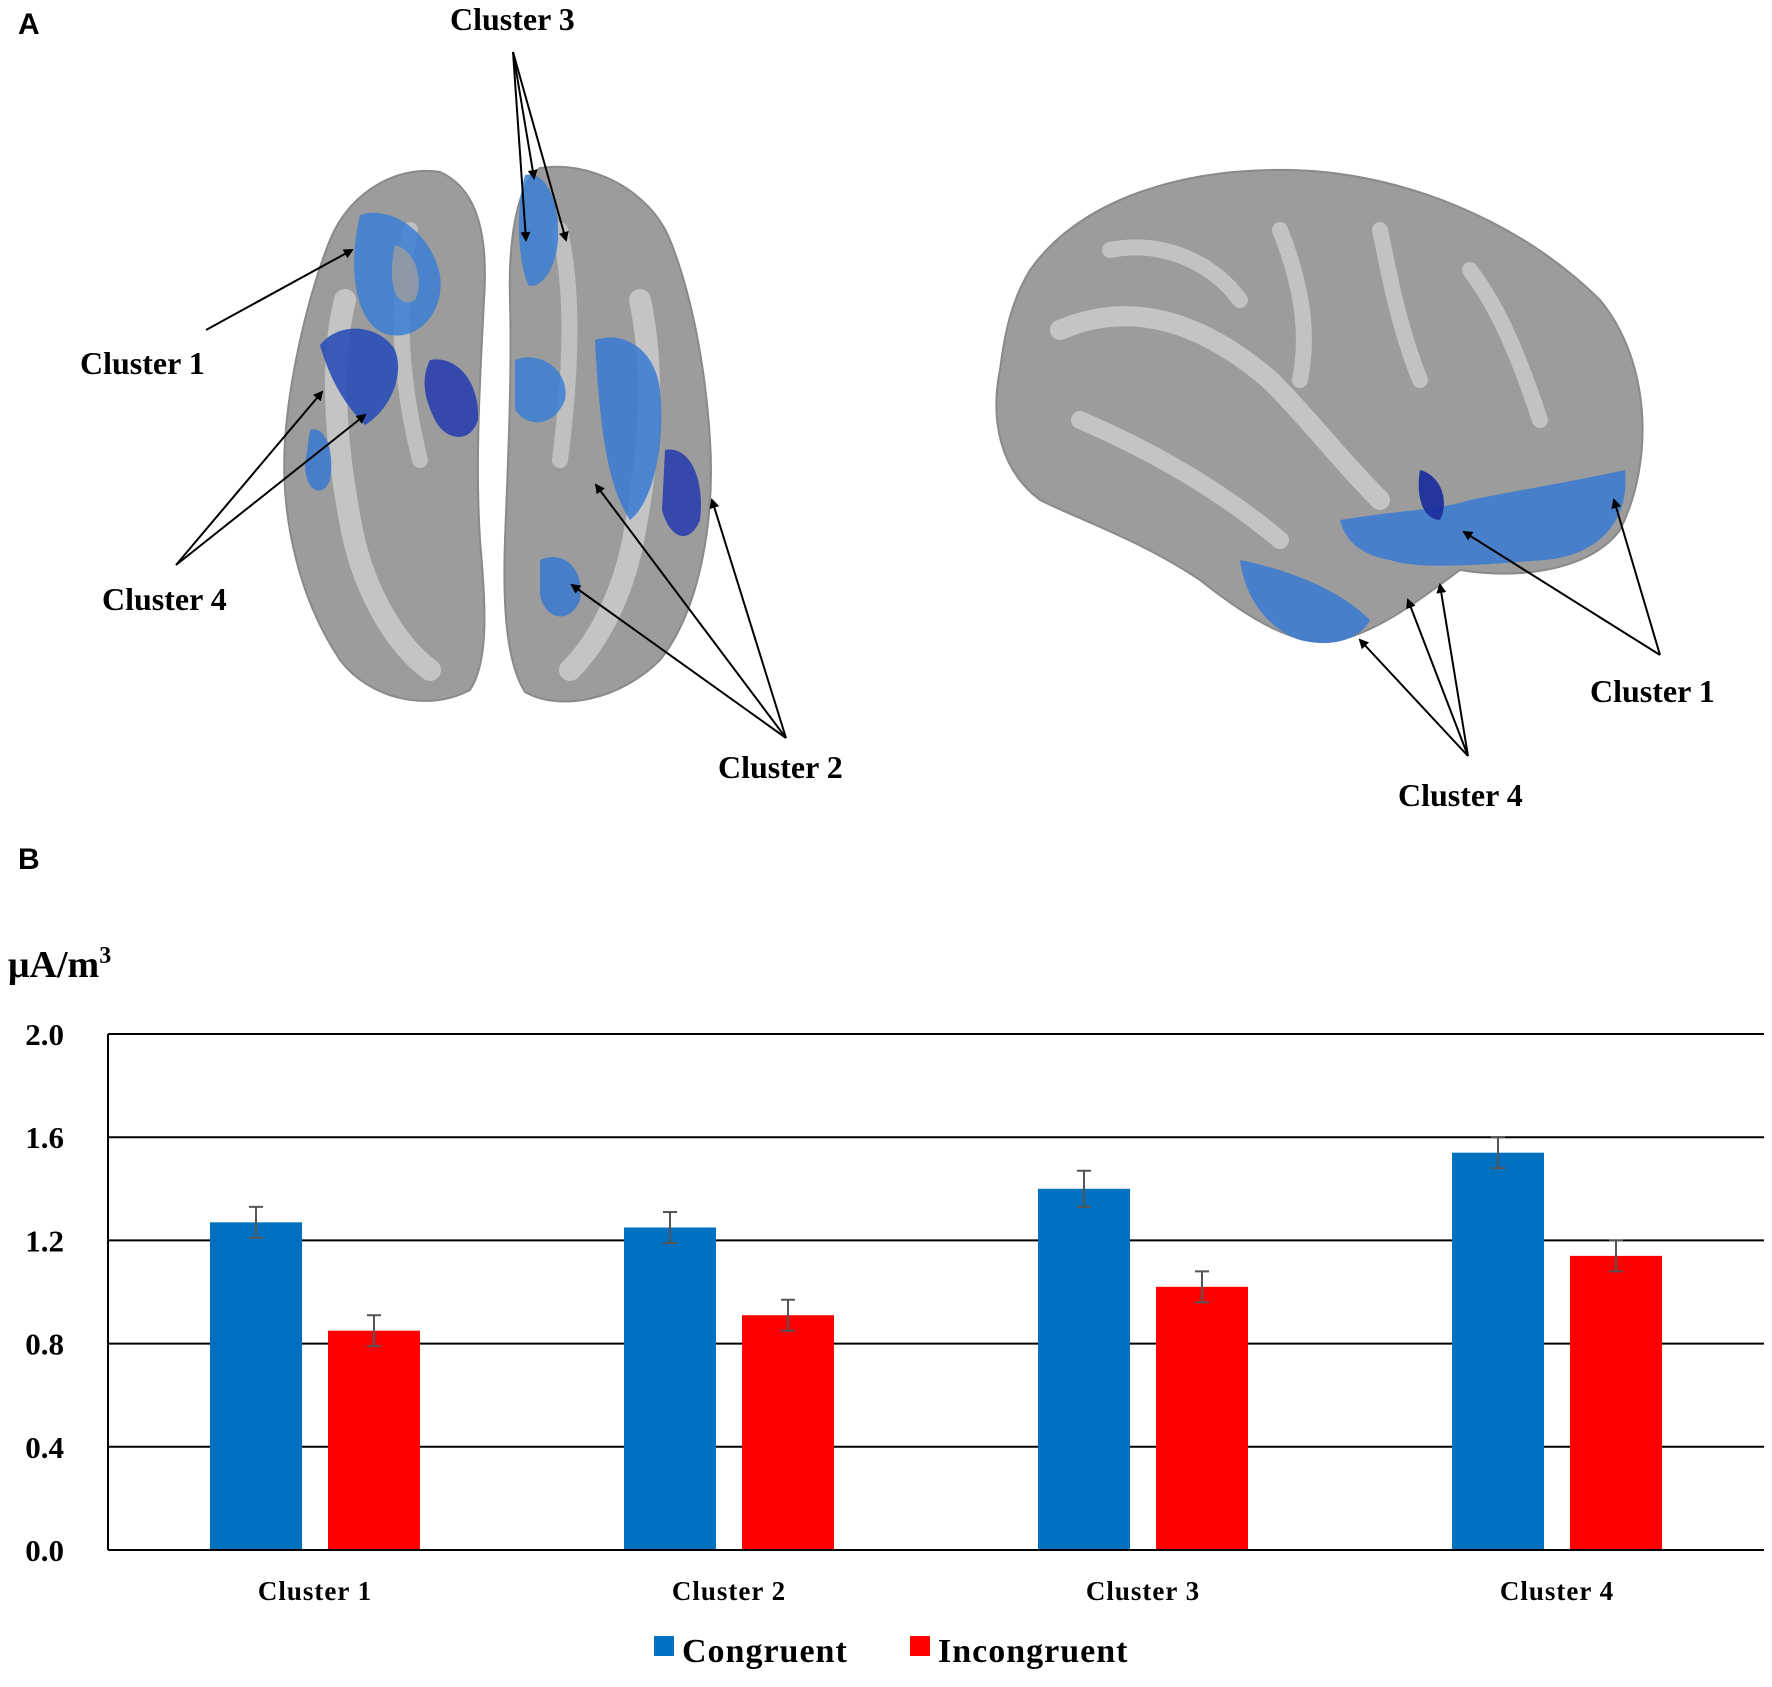 The image size is (1772, 1687). Describe the element at coordinates (142, 363) in the screenshot. I see `label-cluster1-left: Cluster 1` at that location.